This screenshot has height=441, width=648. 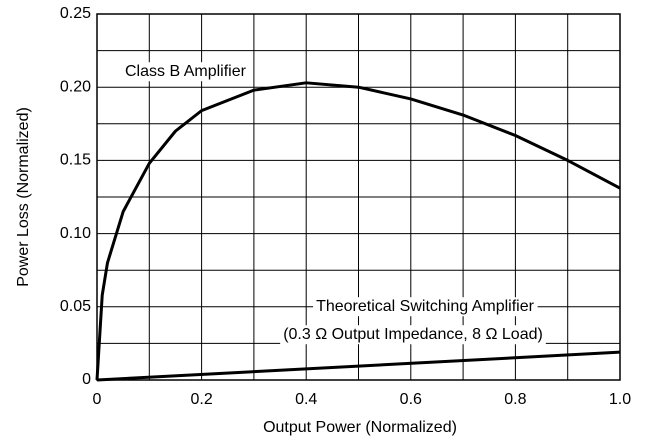 I want to click on x-tick-label: 0.2, so click(x=201, y=399).